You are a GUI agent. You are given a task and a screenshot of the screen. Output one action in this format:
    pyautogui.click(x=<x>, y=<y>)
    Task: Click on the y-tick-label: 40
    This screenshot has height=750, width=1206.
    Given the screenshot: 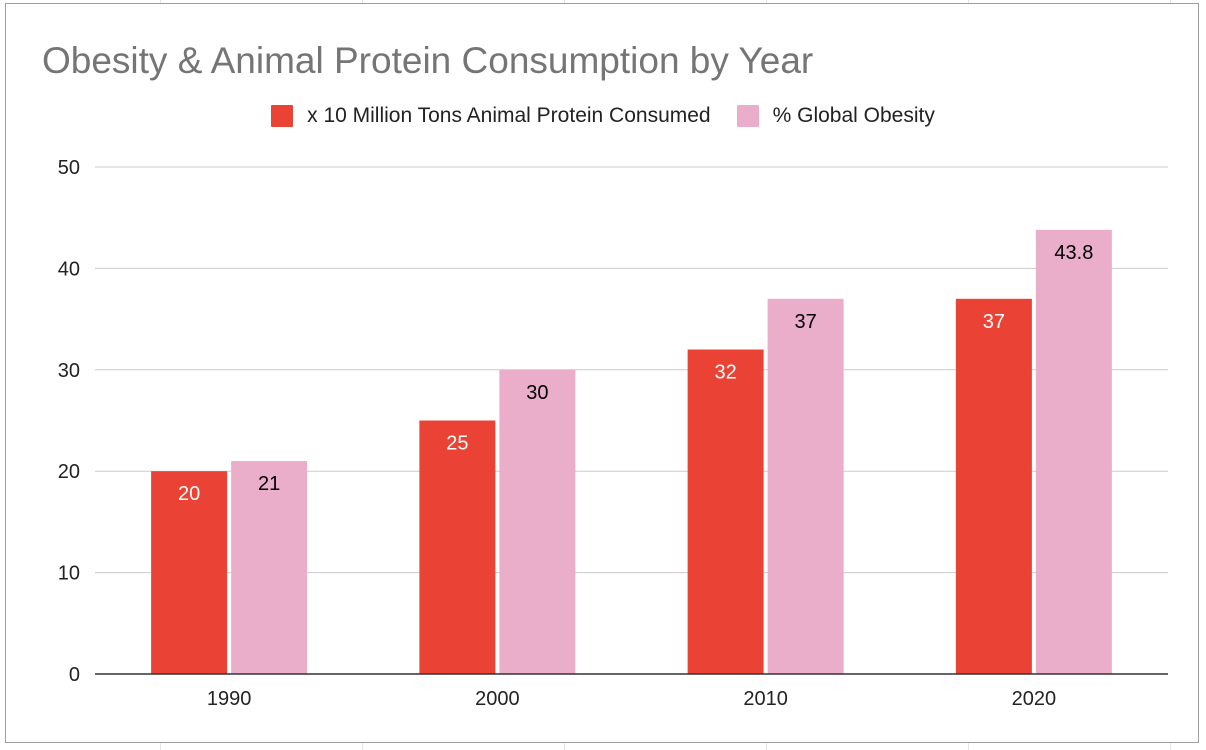 What is the action you would take?
    pyautogui.click(x=69, y=269)
    